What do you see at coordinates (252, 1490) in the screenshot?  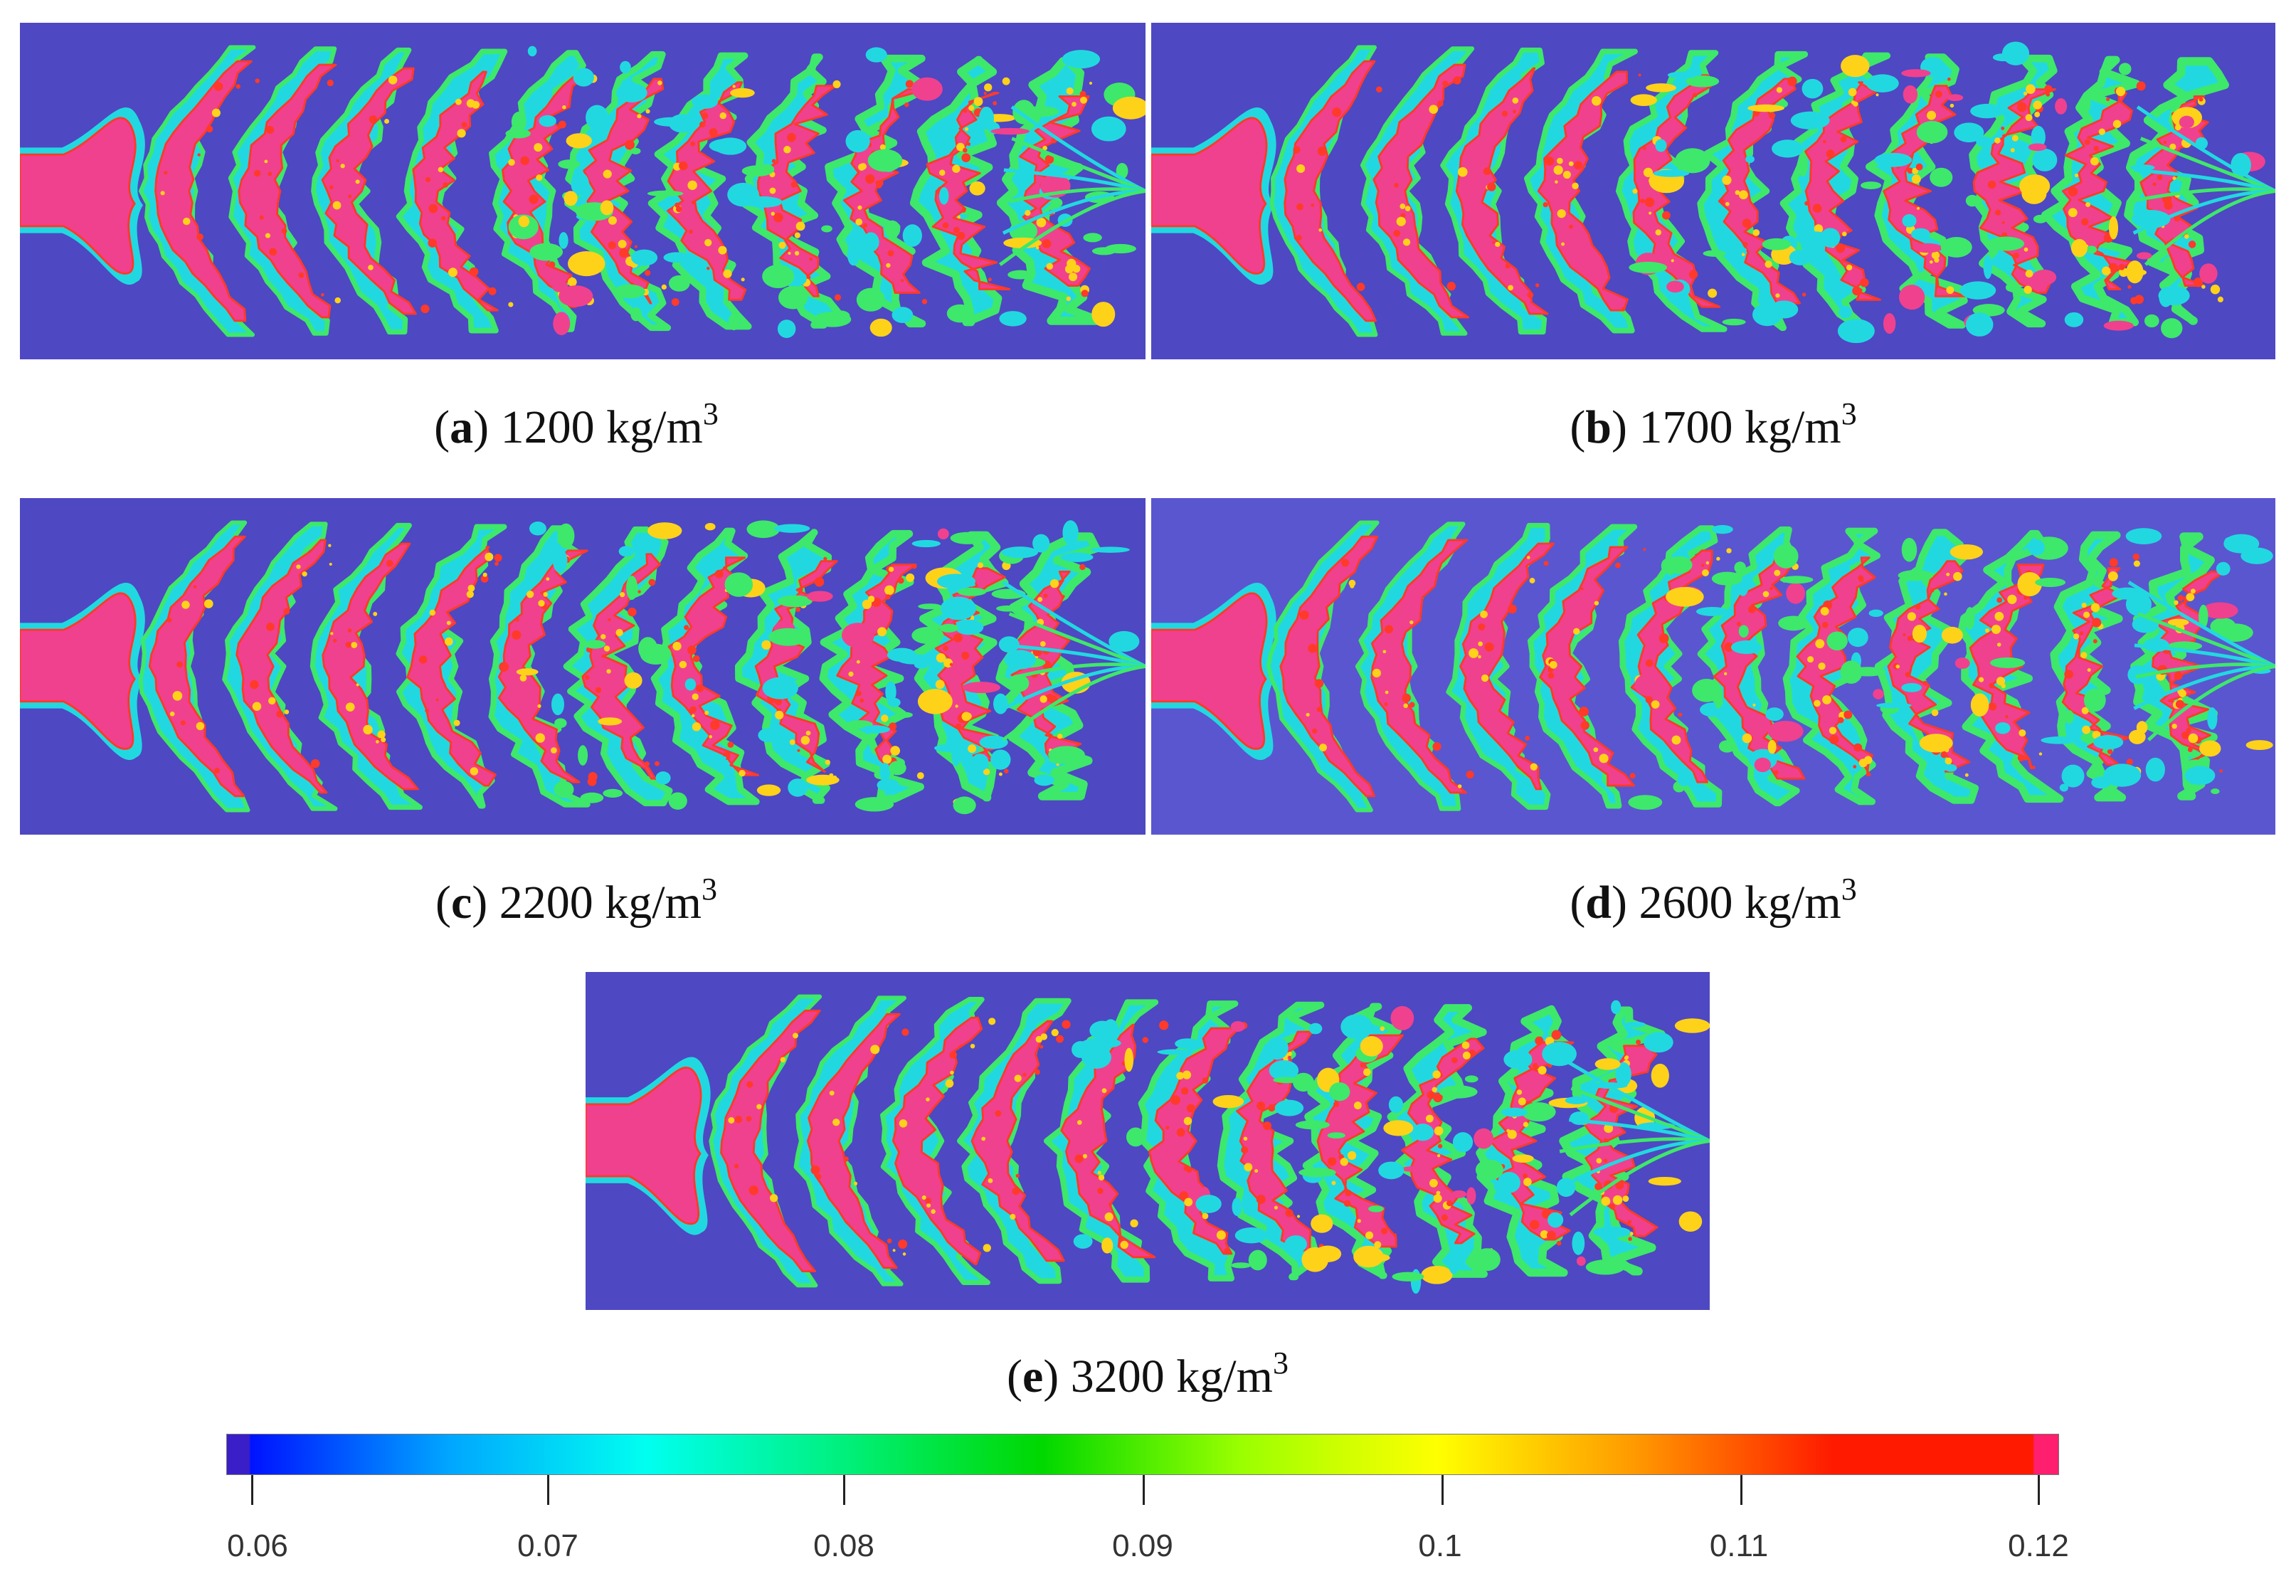 I see `colorbar-tick` at bounding box center [252, 1490].